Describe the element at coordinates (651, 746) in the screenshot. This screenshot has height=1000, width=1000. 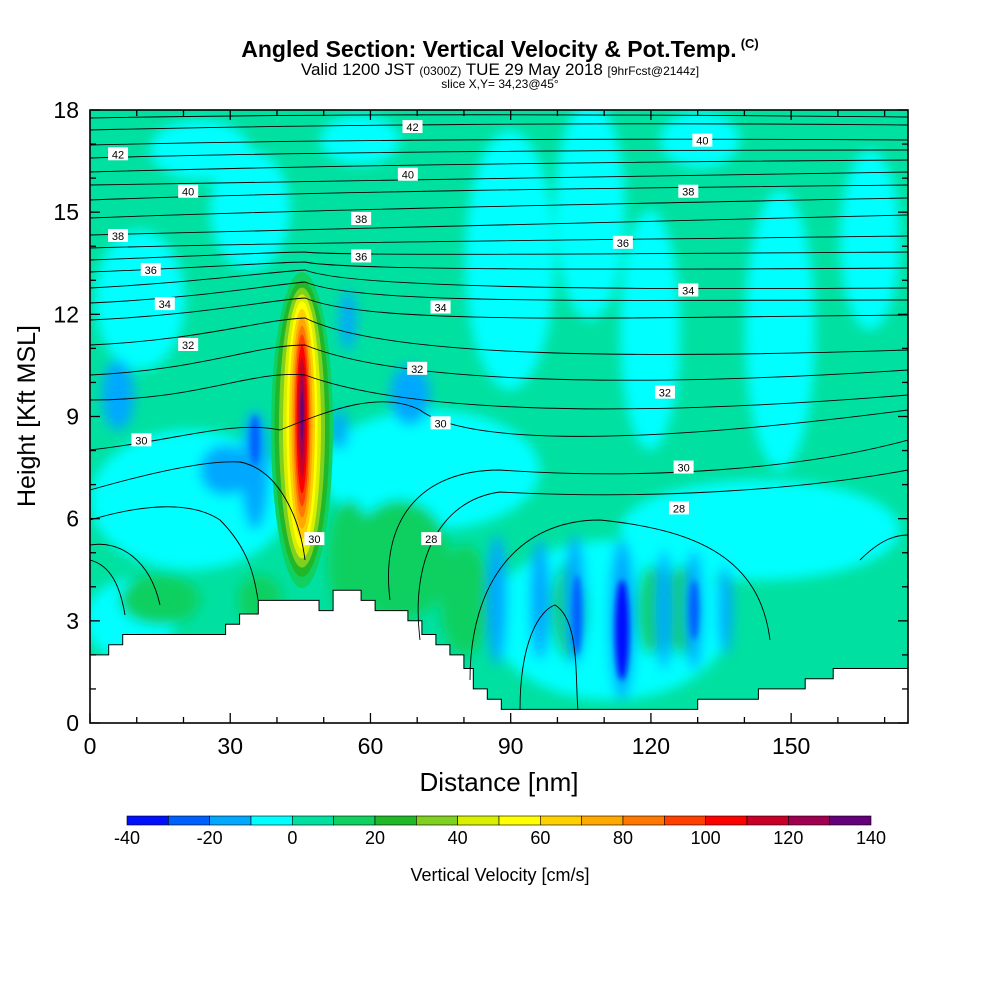
I see `x-tick-label: 120` at that location.